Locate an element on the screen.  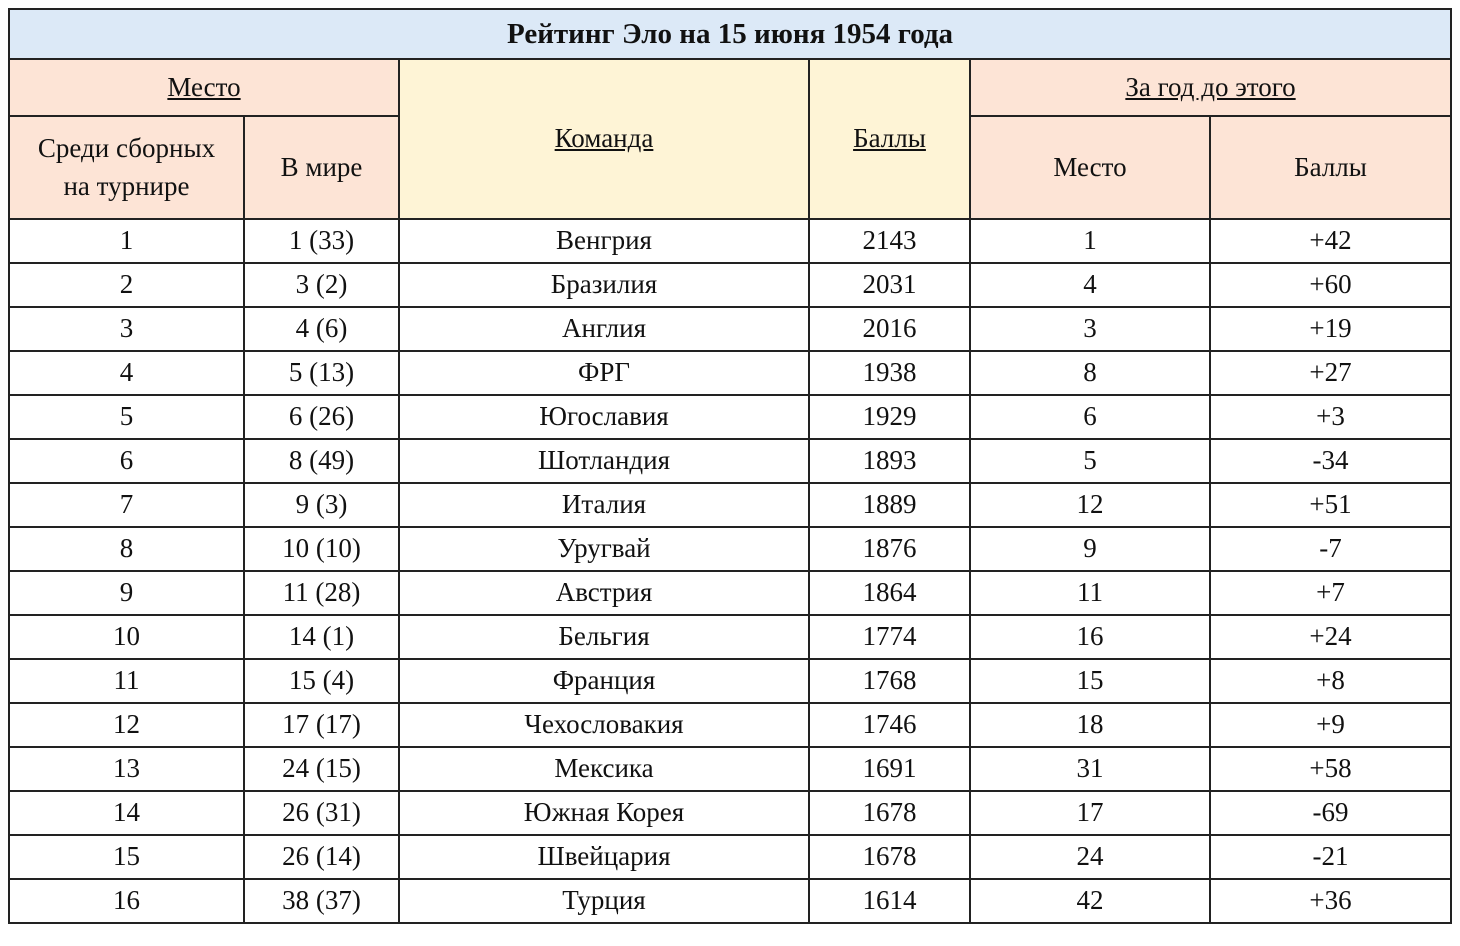
table-row: 8 10 (10) Уругвай 1876 9 -7 is located at coordinates (730, 549).